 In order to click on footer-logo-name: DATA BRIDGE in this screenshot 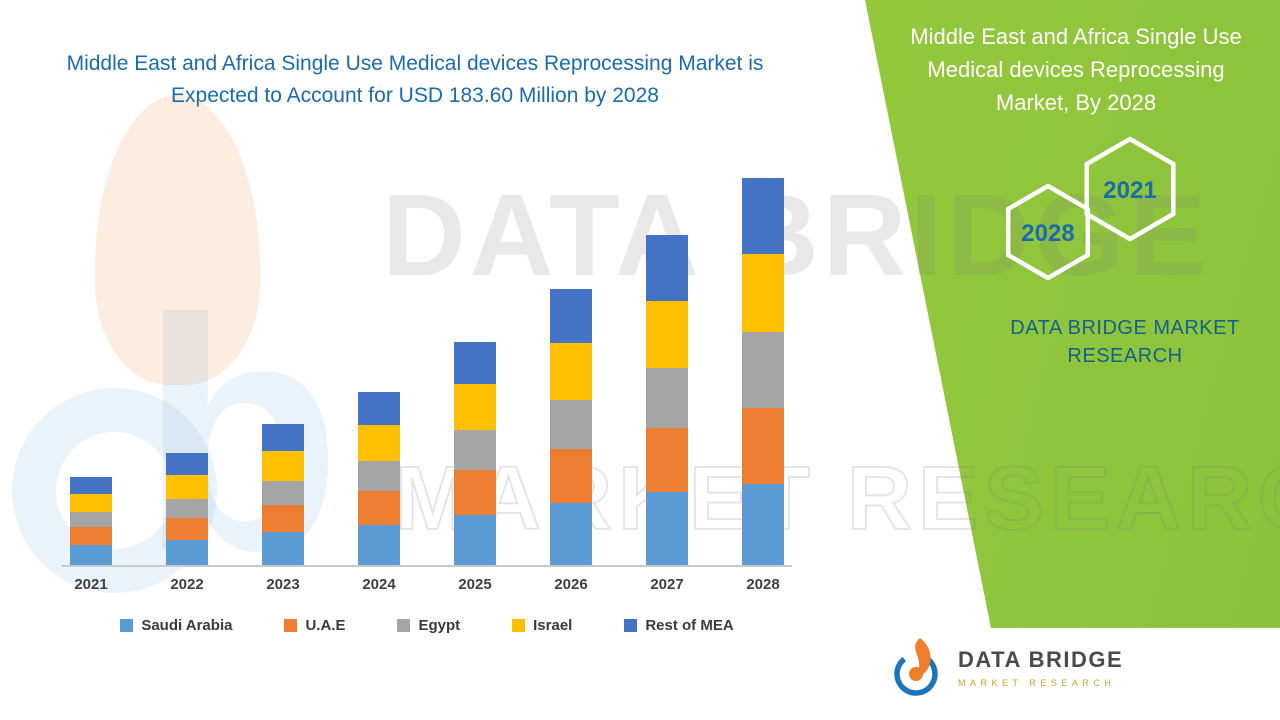, I will do `click(1041, 659)`.